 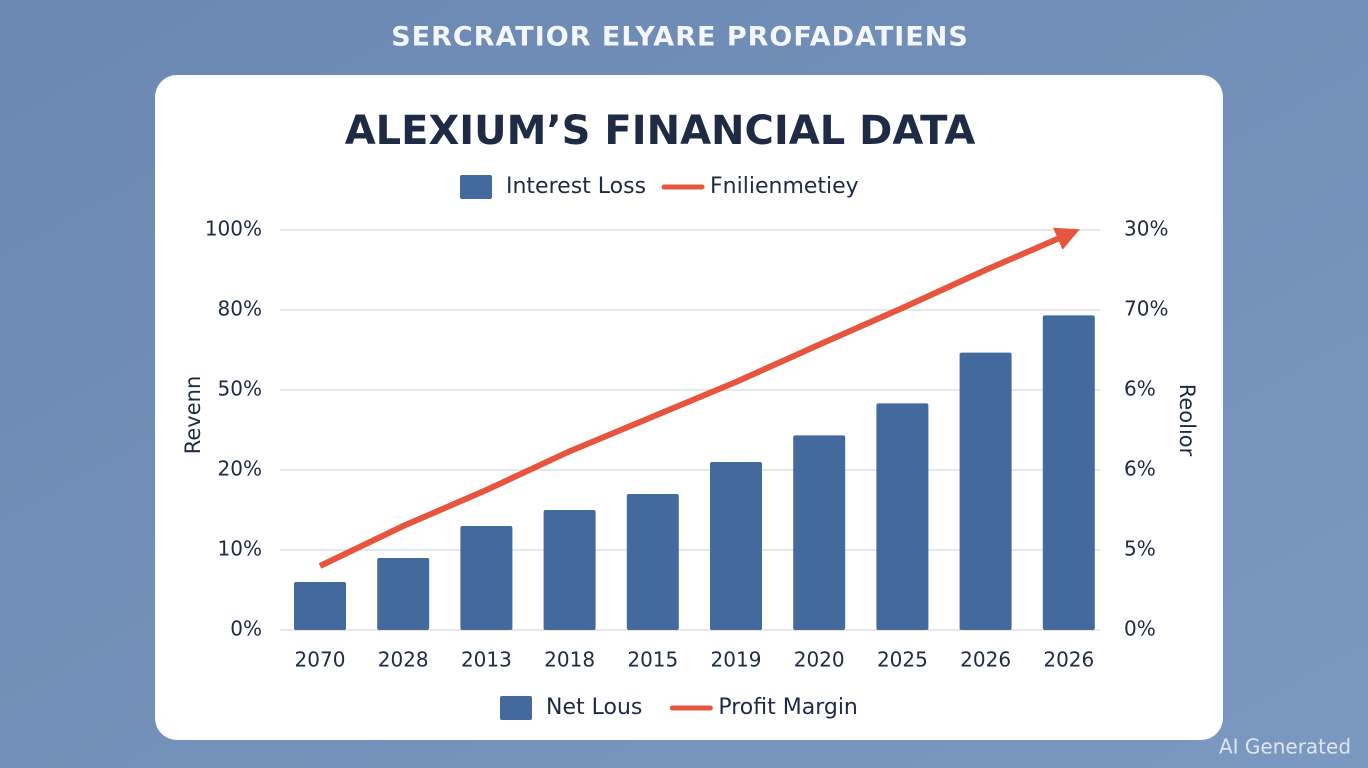 What do you see at coordinates (403, 660) in the screenshot?
I see `x-tick-label: 2028` at bounding box center [403, 660].